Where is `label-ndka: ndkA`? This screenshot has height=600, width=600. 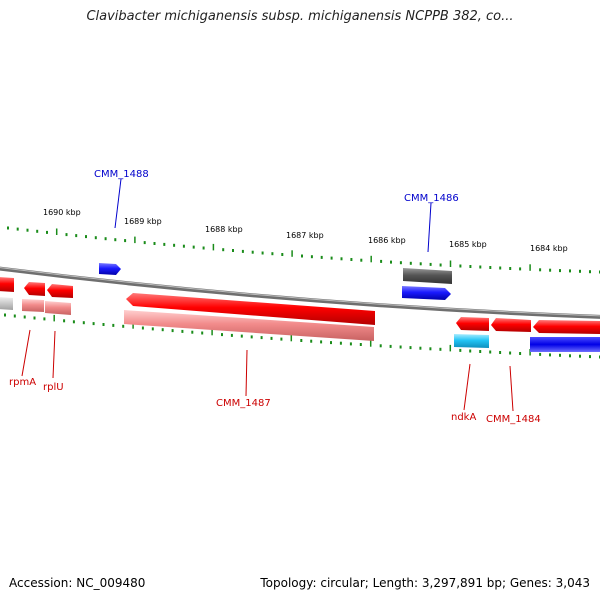 label-ndka: ndkA is located at coordinates (463, 417).